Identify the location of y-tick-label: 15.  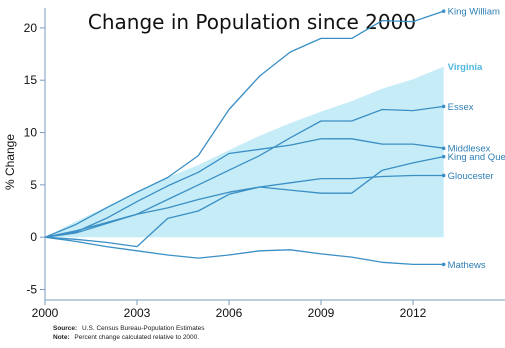
(31, 80).